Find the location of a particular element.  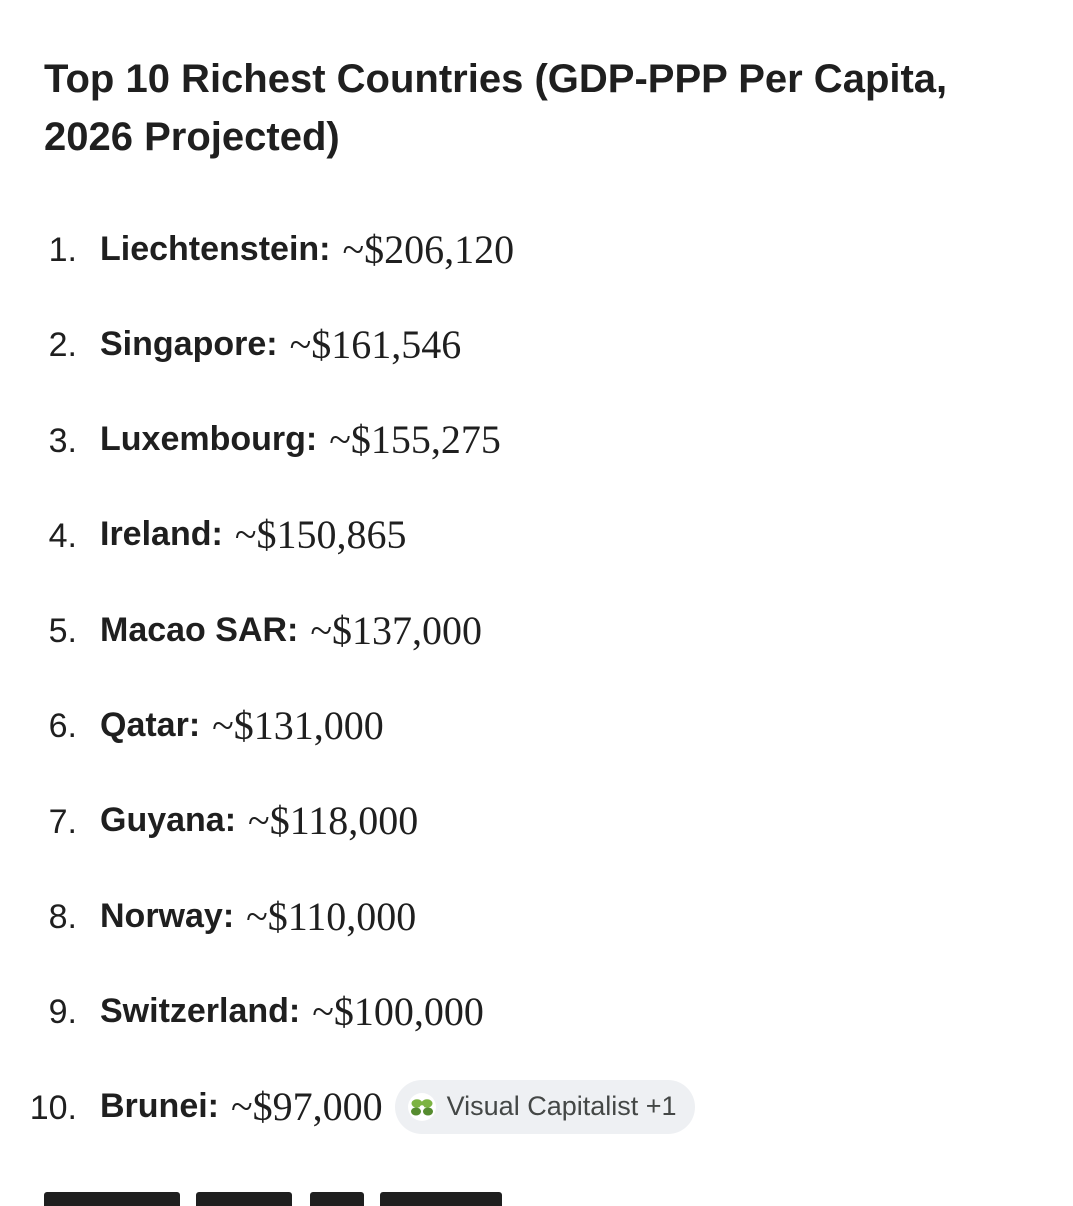

list-item-content: Qatar: ~$131,000 is located at coordinates (242, 725).